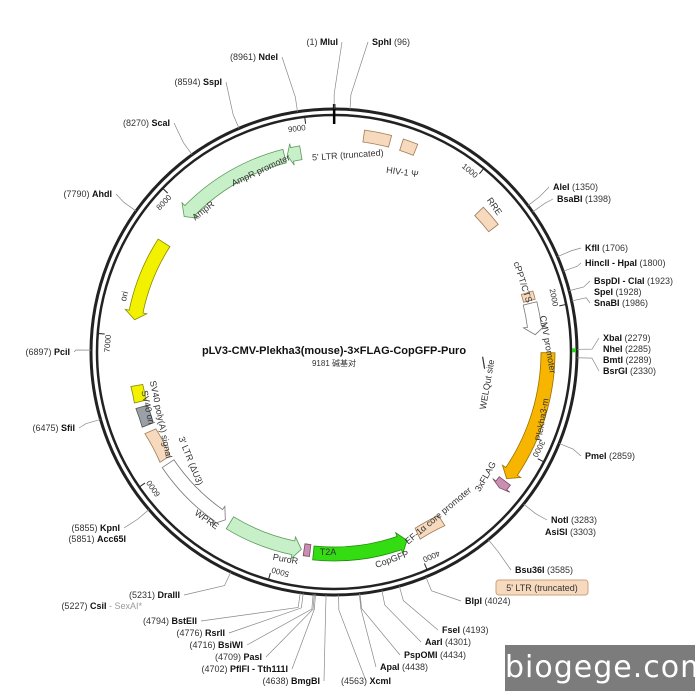  Describe the element at coordinates (328, 552) in the screenshot. I see `feature-label: T2A` at that location.